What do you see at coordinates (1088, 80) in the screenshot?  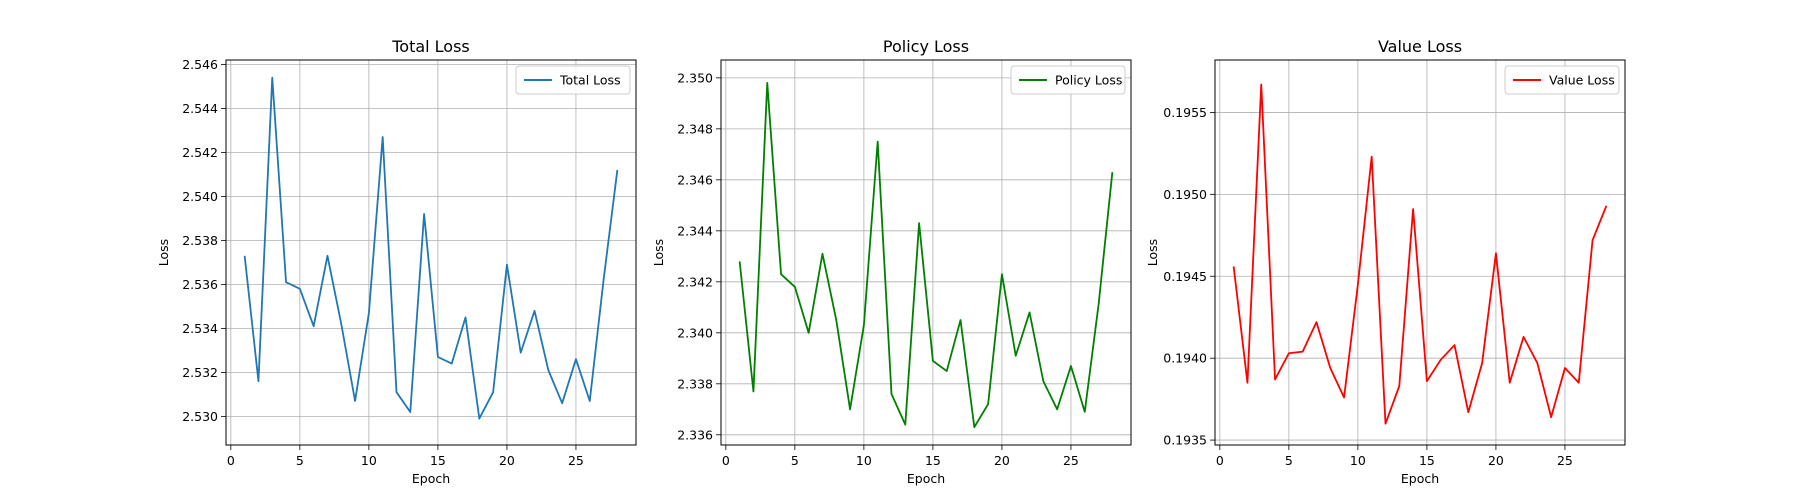 I see `policy-loss-legend-label: Policy Loss` at bounding box center [1088, 80].